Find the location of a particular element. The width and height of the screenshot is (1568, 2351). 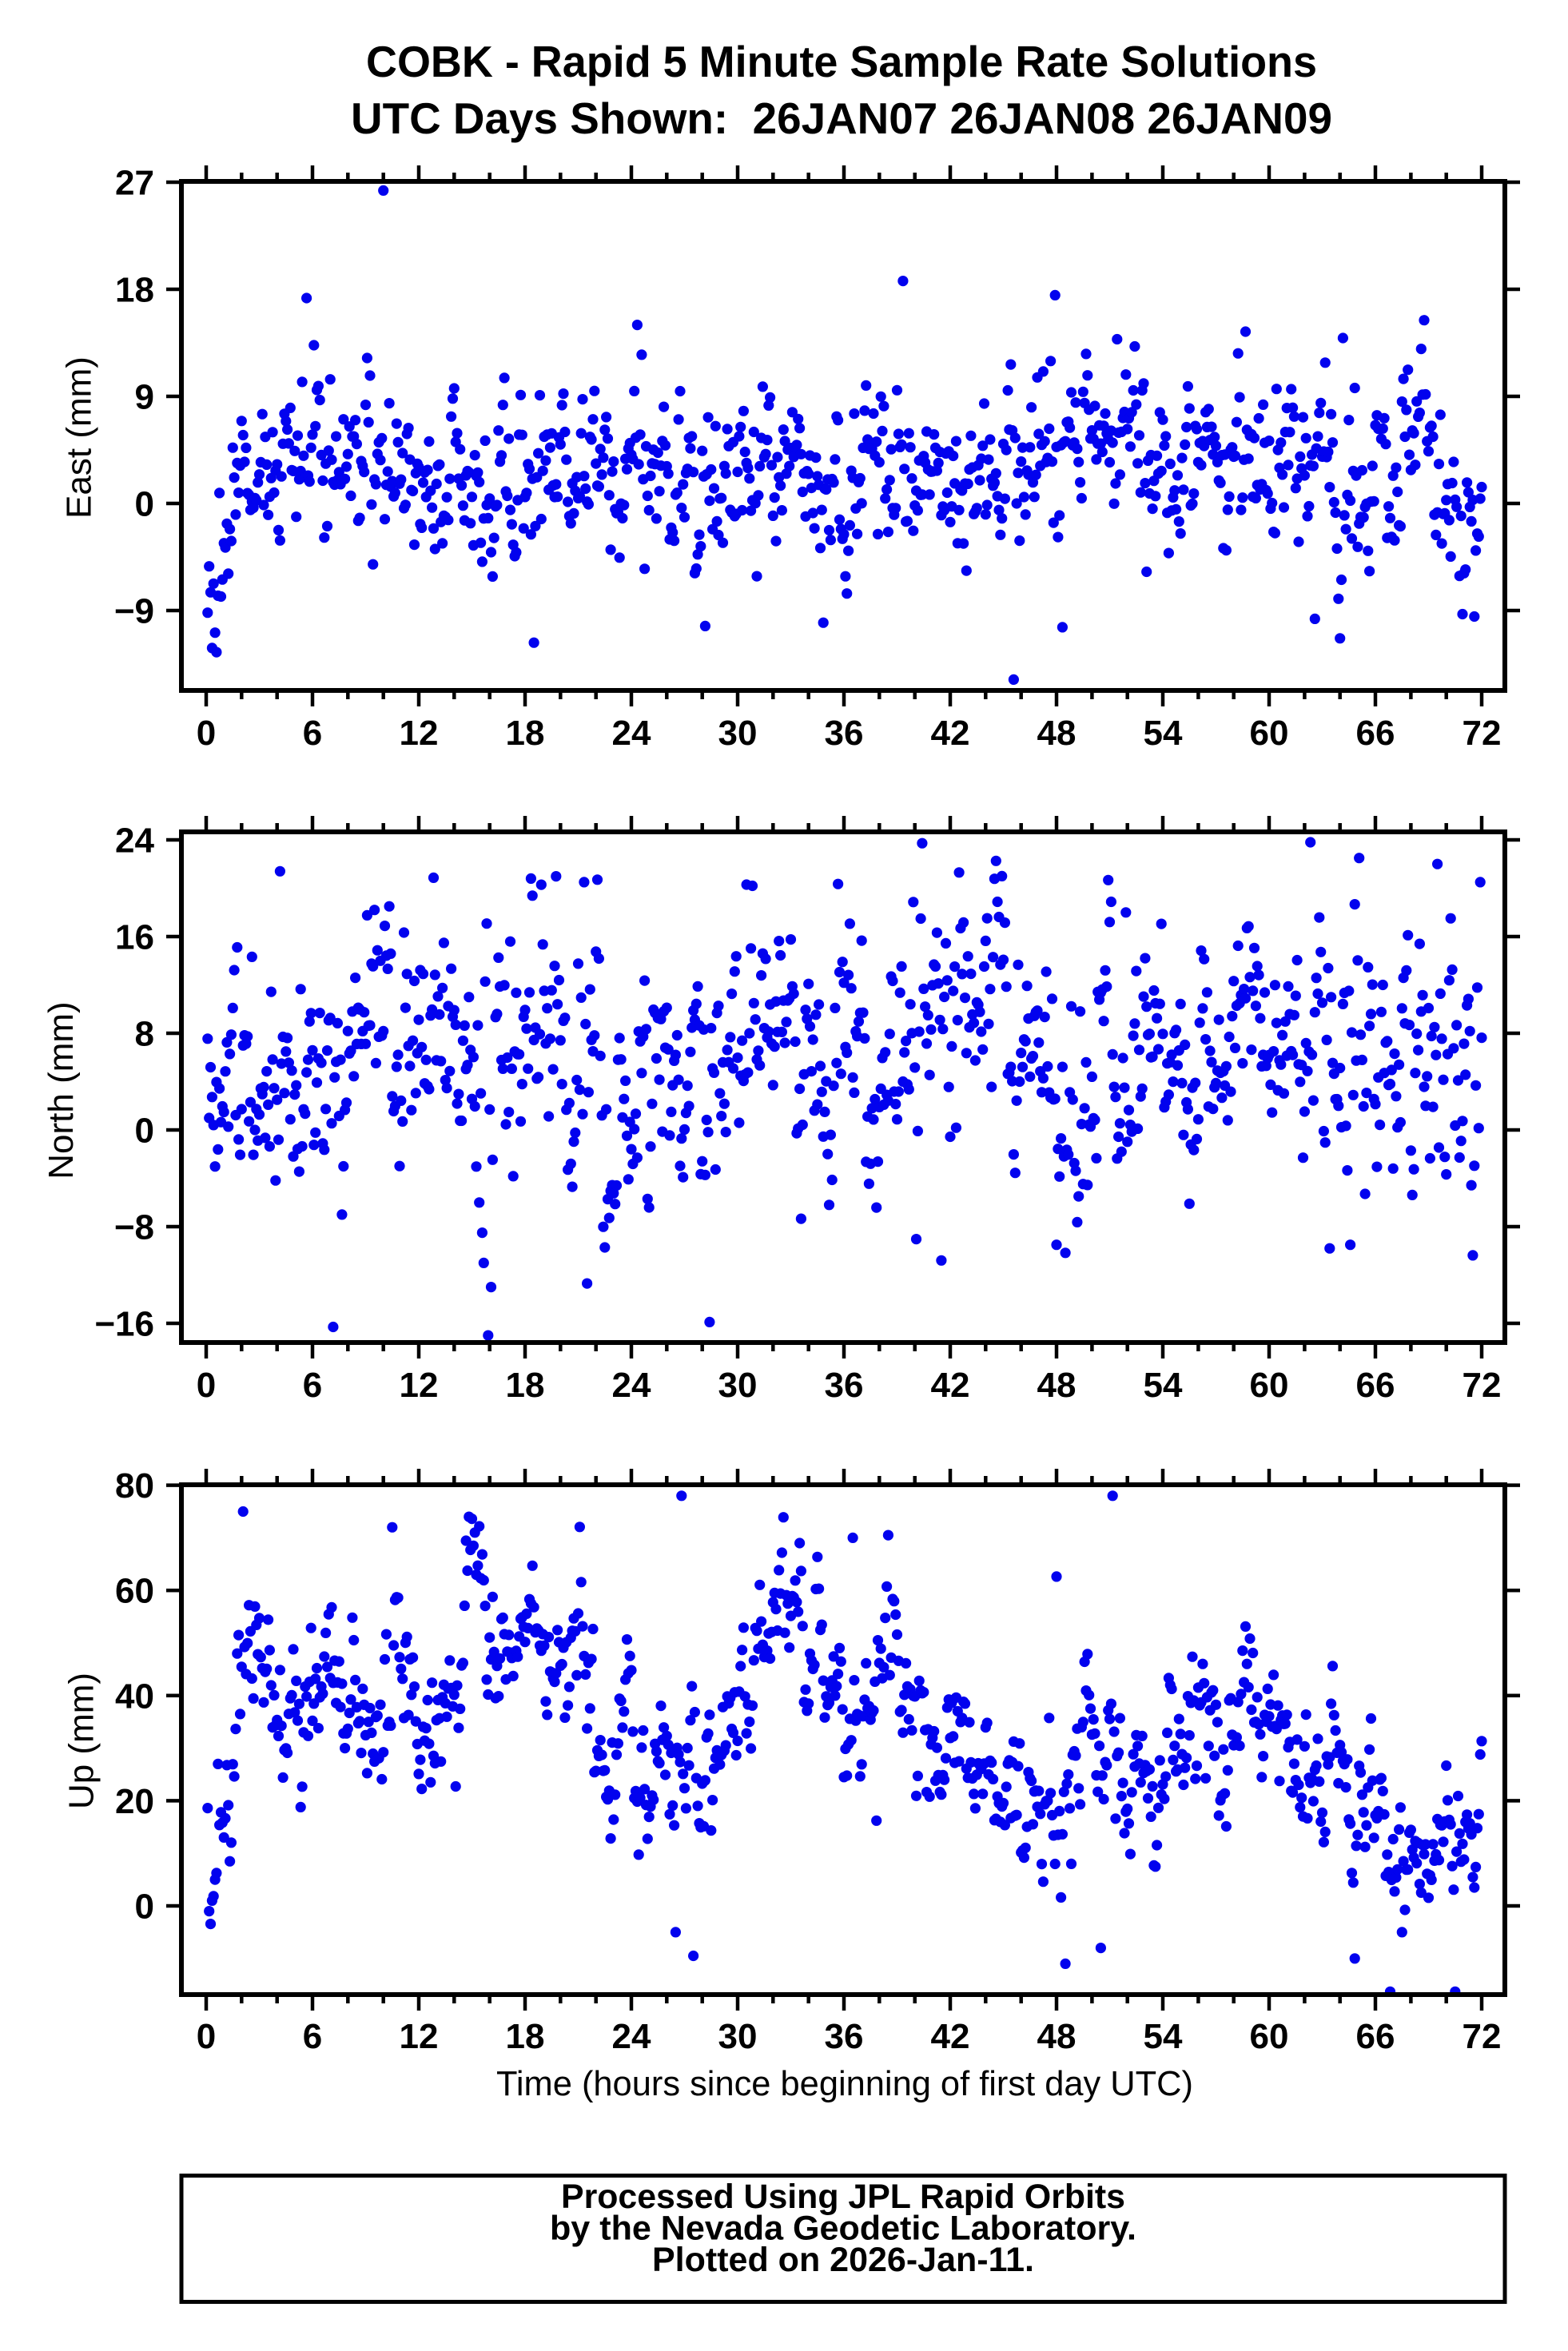

svg-text: East (mm) is located at coordinates (79, 437).